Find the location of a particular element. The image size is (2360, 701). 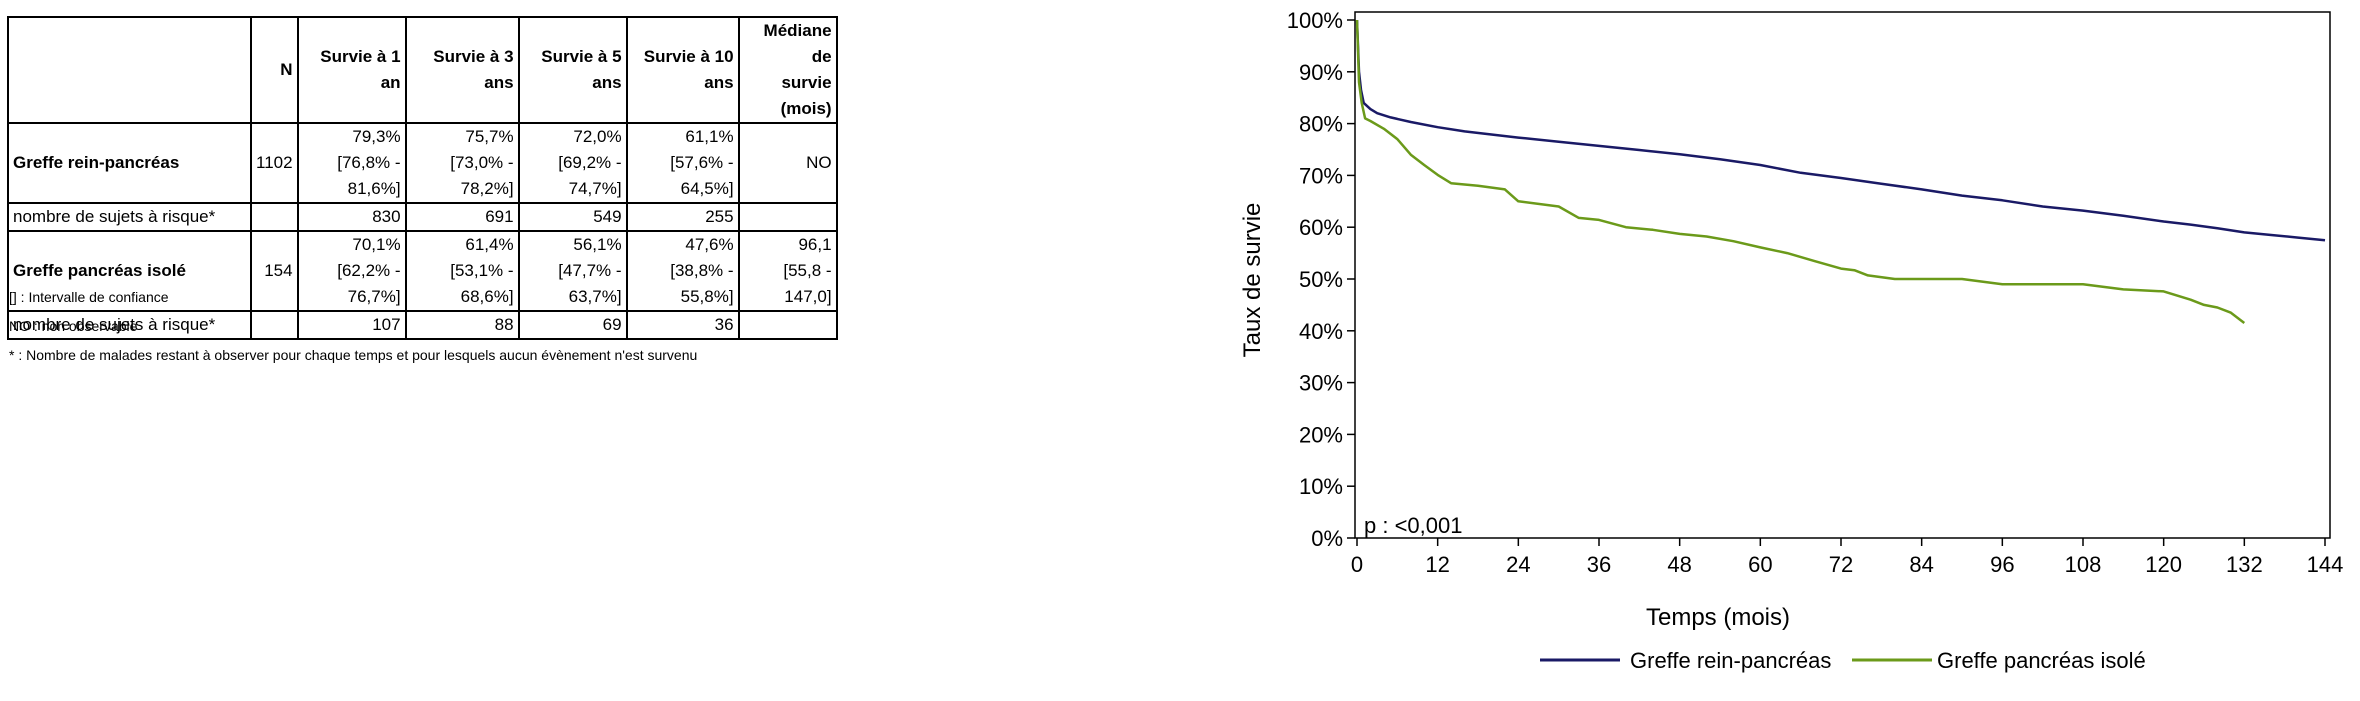

x-tick-label: 12 is located at coordinates (1437, 564).